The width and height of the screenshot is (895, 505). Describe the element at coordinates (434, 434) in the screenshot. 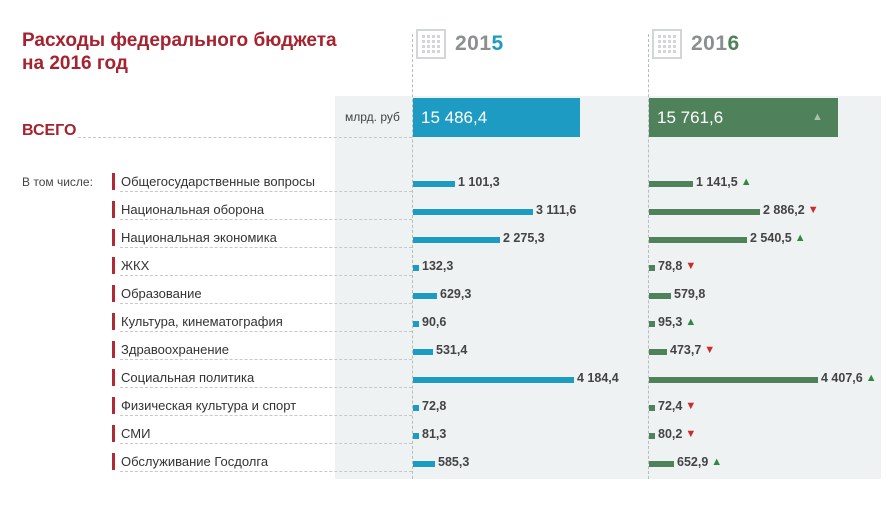

I see `value-label-2015: 81,3` at that location.